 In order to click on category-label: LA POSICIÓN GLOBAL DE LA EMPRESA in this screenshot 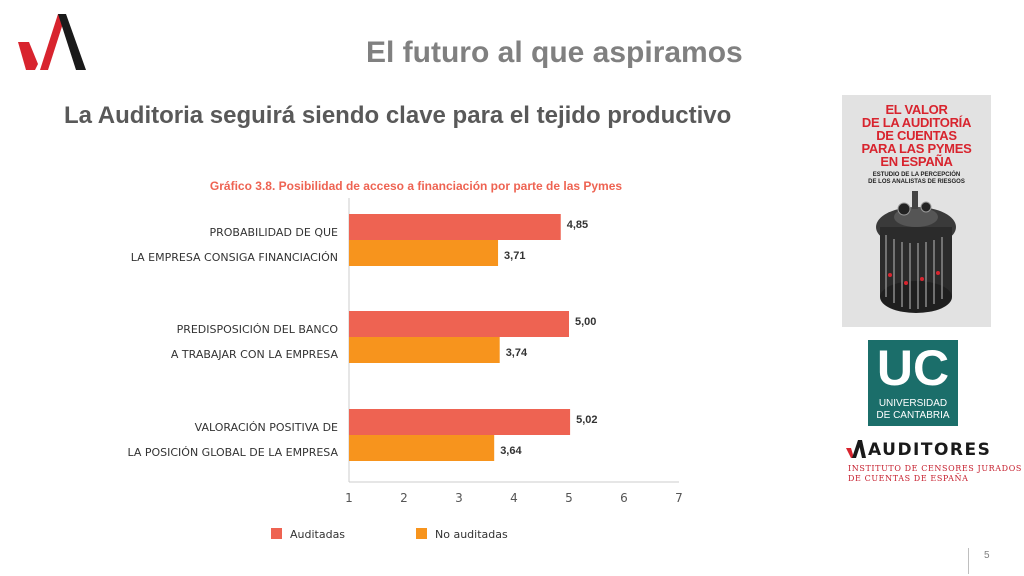, I will do `click(232, 452)`.